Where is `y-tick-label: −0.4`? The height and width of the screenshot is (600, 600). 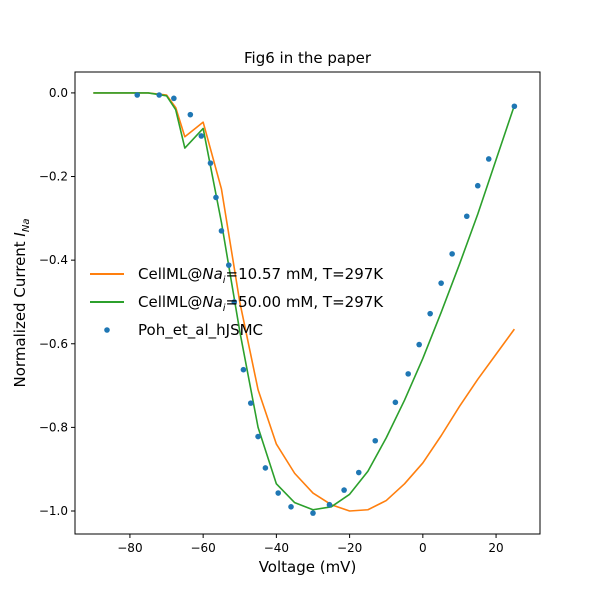 y-tick-label: −0.4 is located at coordinates (53, 260).